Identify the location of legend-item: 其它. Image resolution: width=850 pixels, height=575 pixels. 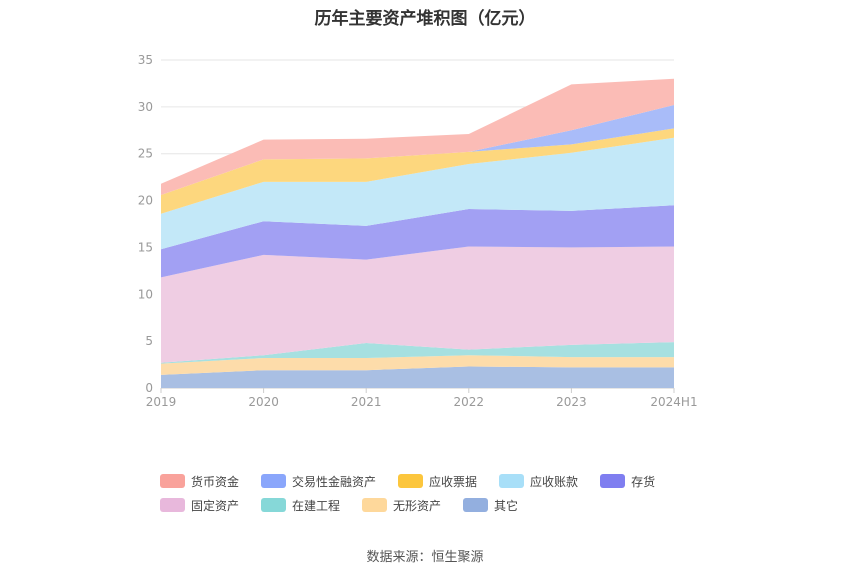
(490, 505).